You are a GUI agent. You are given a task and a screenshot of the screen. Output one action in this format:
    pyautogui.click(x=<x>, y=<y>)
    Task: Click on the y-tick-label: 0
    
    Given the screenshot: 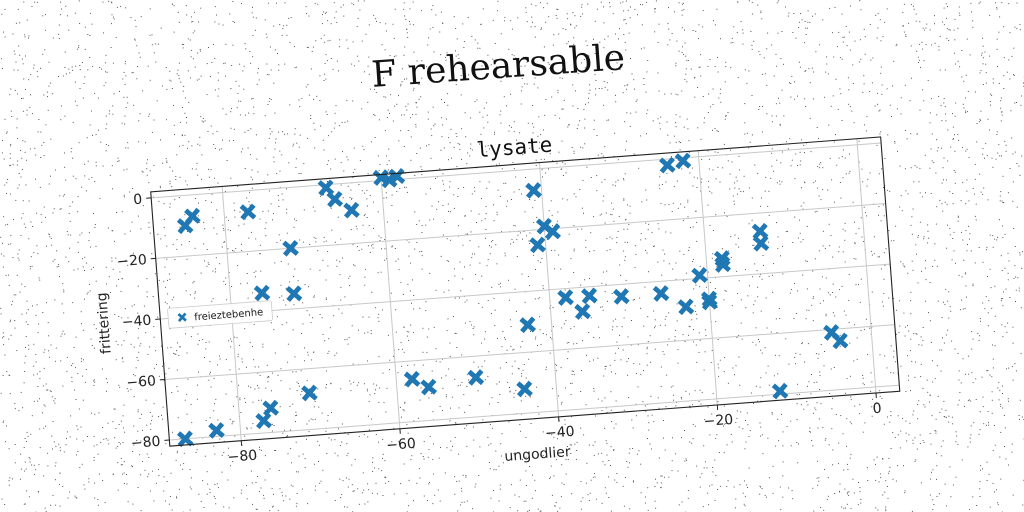 What is the action you would take?
    pyautogui.click(x=138, y=200)
    